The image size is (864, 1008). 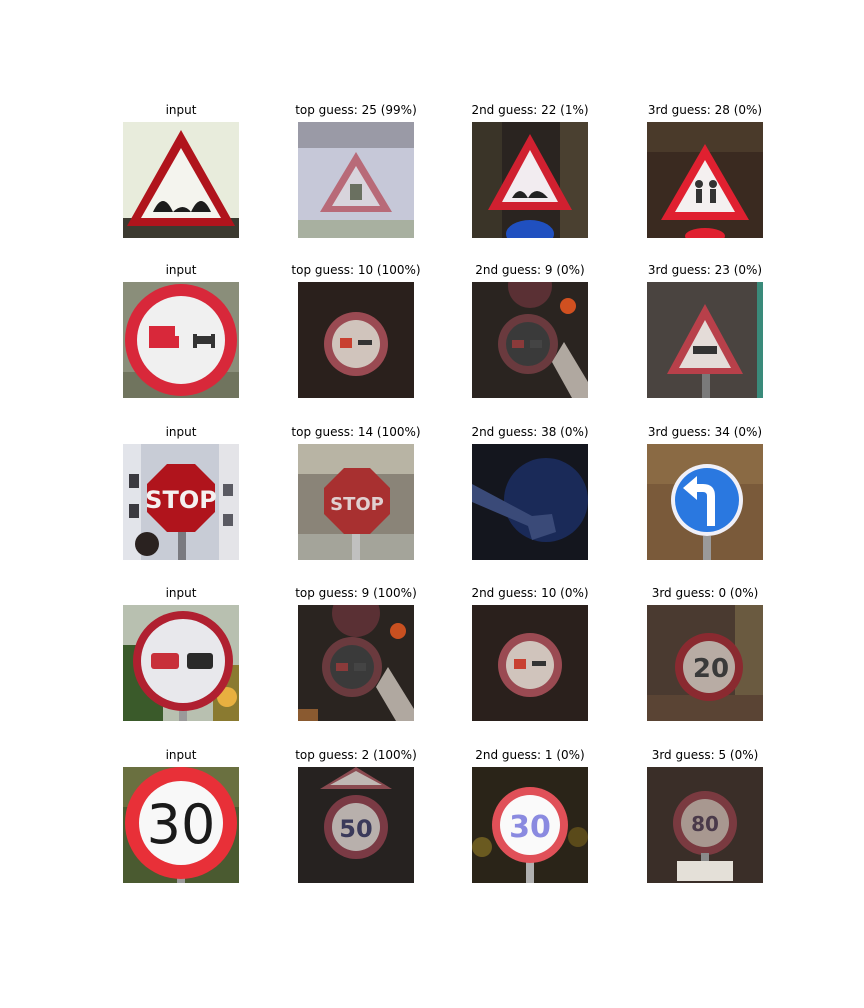 What do you see at coordinates (356, 432) in the screenshot?
I see `cell-caption: top guess: 14 (100%)` at bounding box center [356, 432].